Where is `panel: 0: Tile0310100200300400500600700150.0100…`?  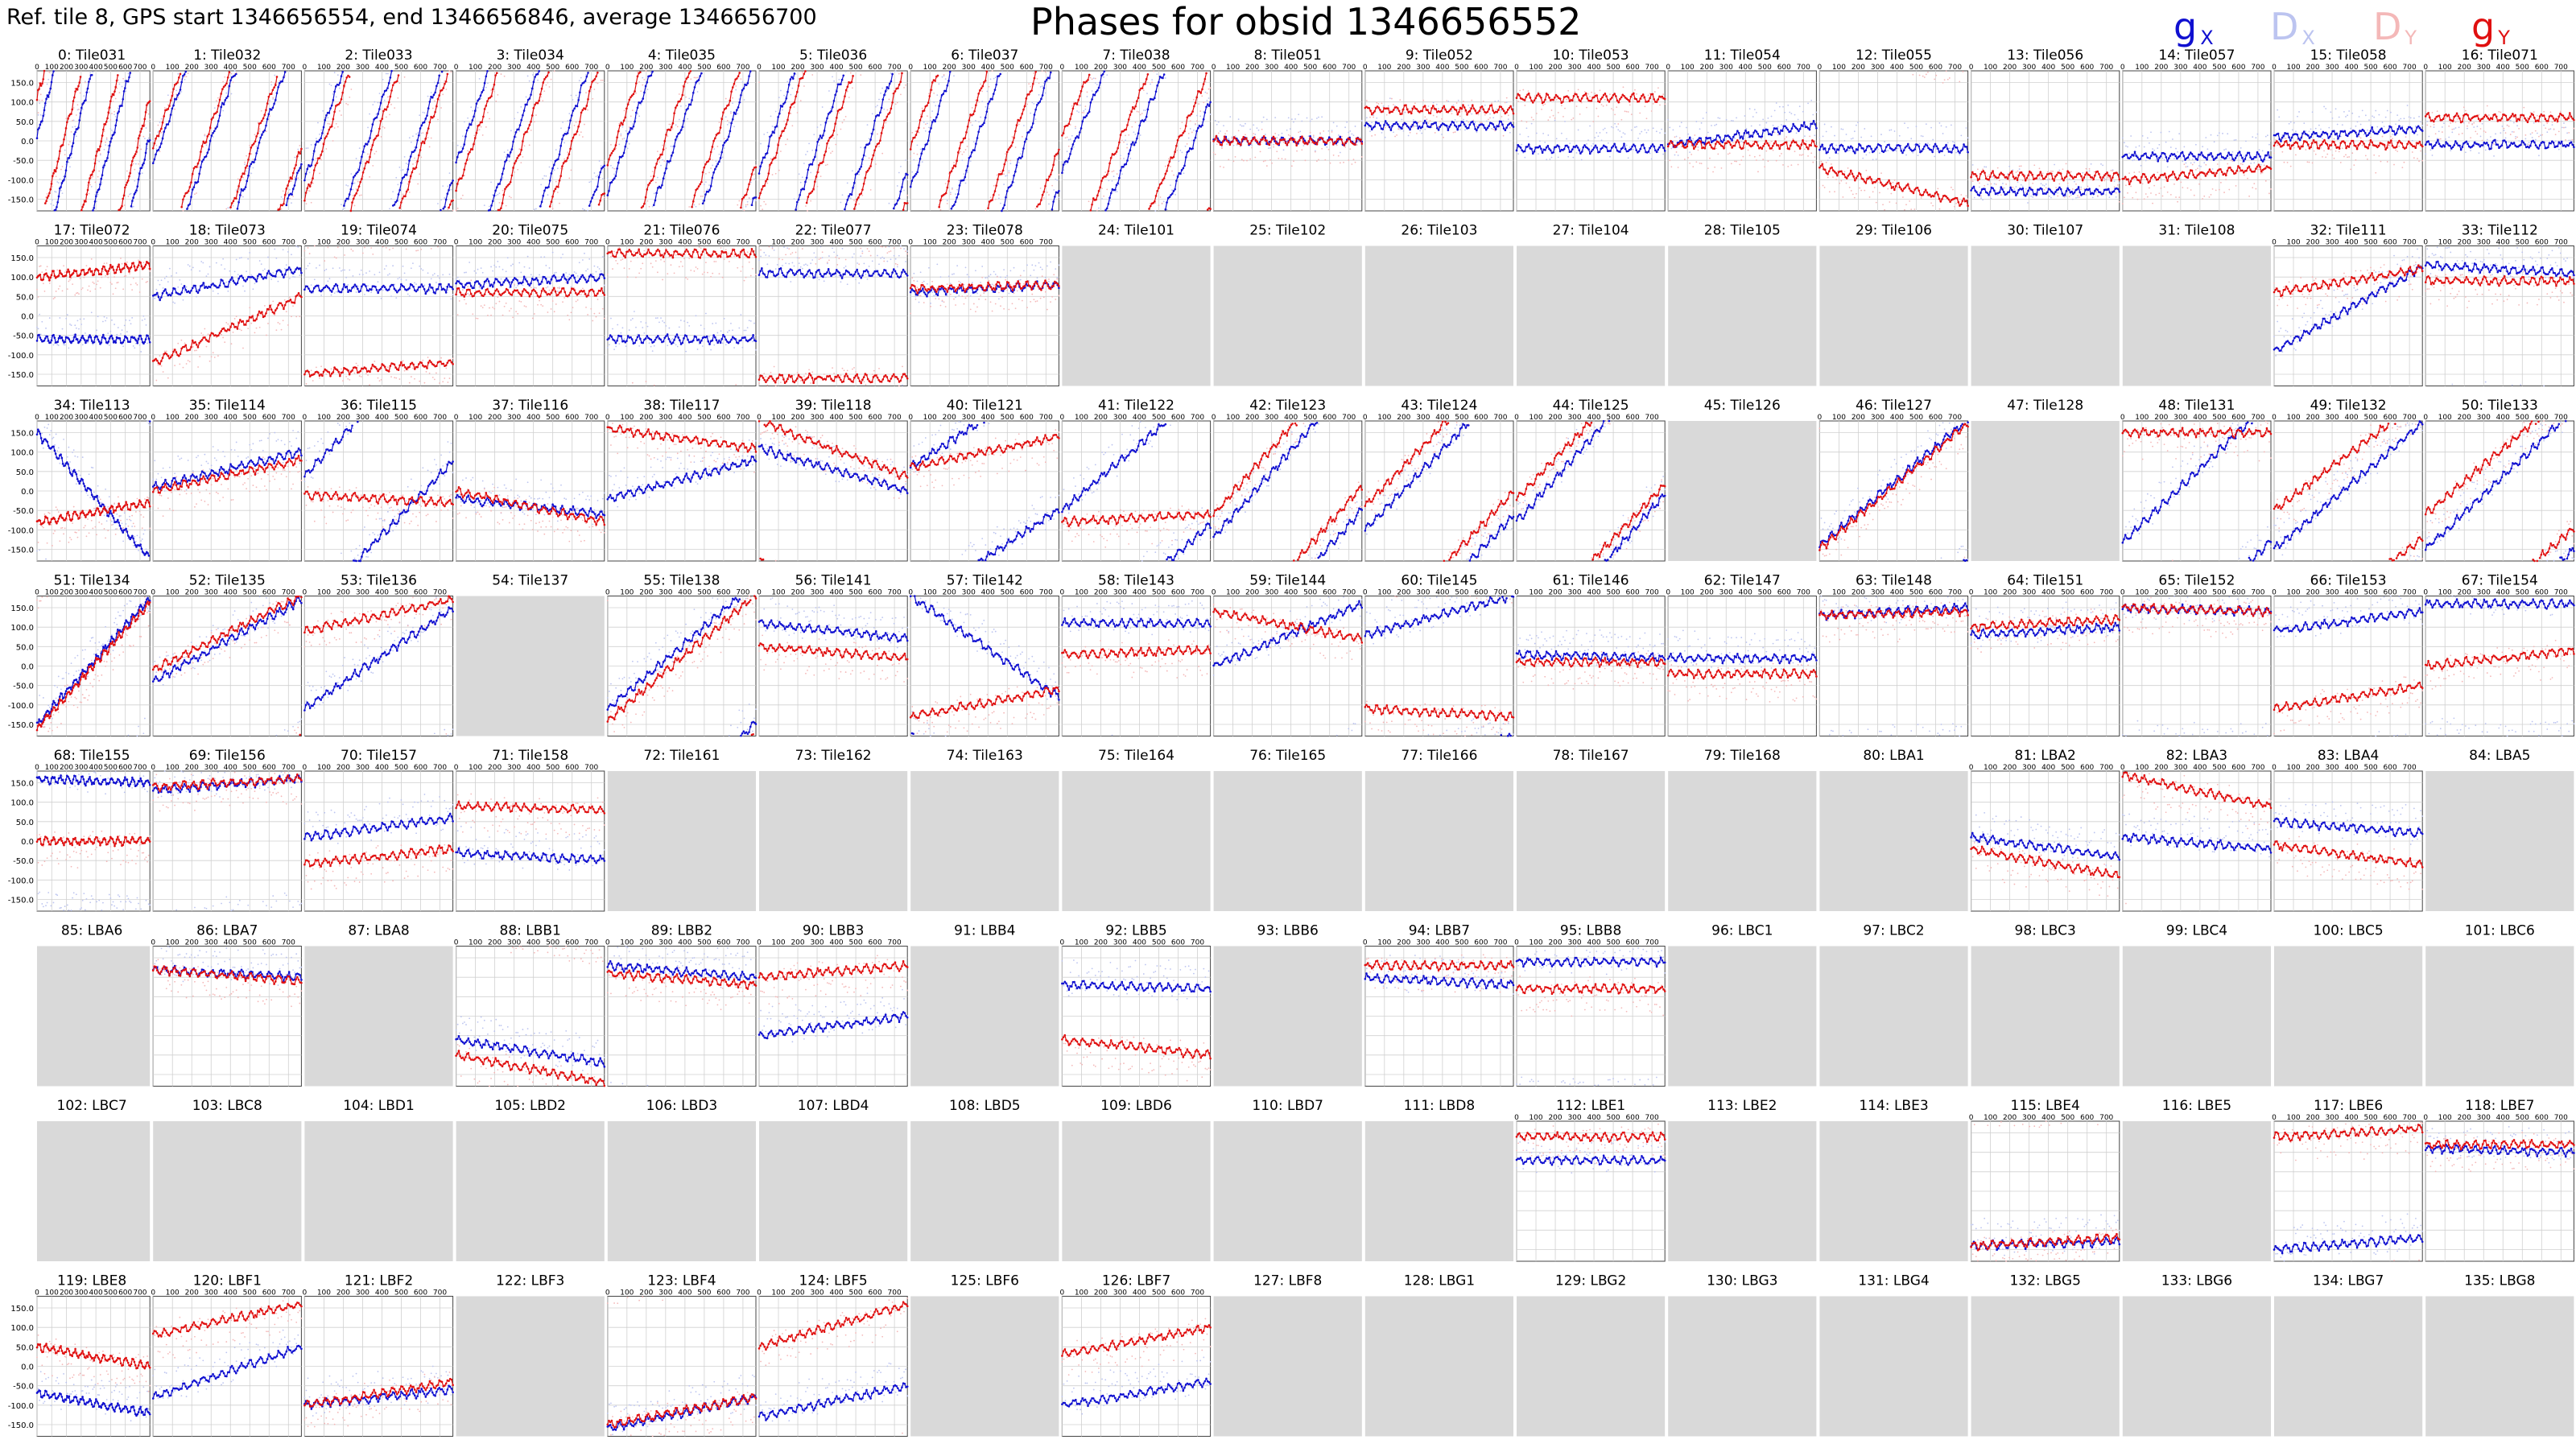 panel: 0: Tile0310100200300400500600700150.0100… is located at coordinates (79, 130).